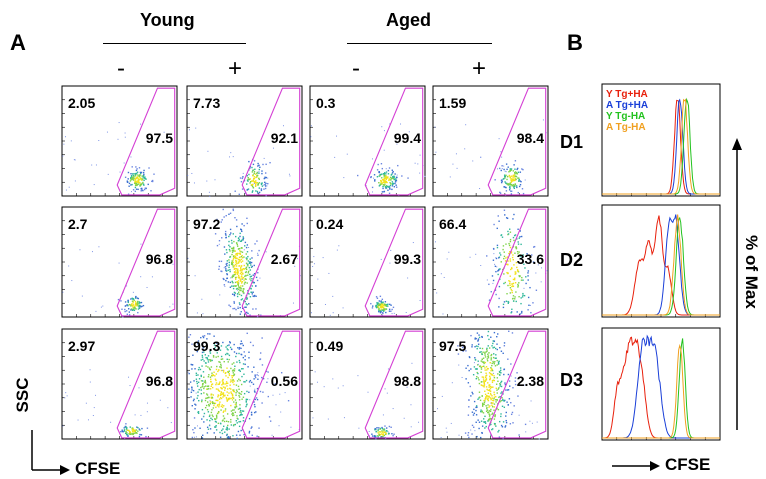  Describe the element at coordinates (575, 42) in the screenshot. I see `panel-b-letter: B` at that location.